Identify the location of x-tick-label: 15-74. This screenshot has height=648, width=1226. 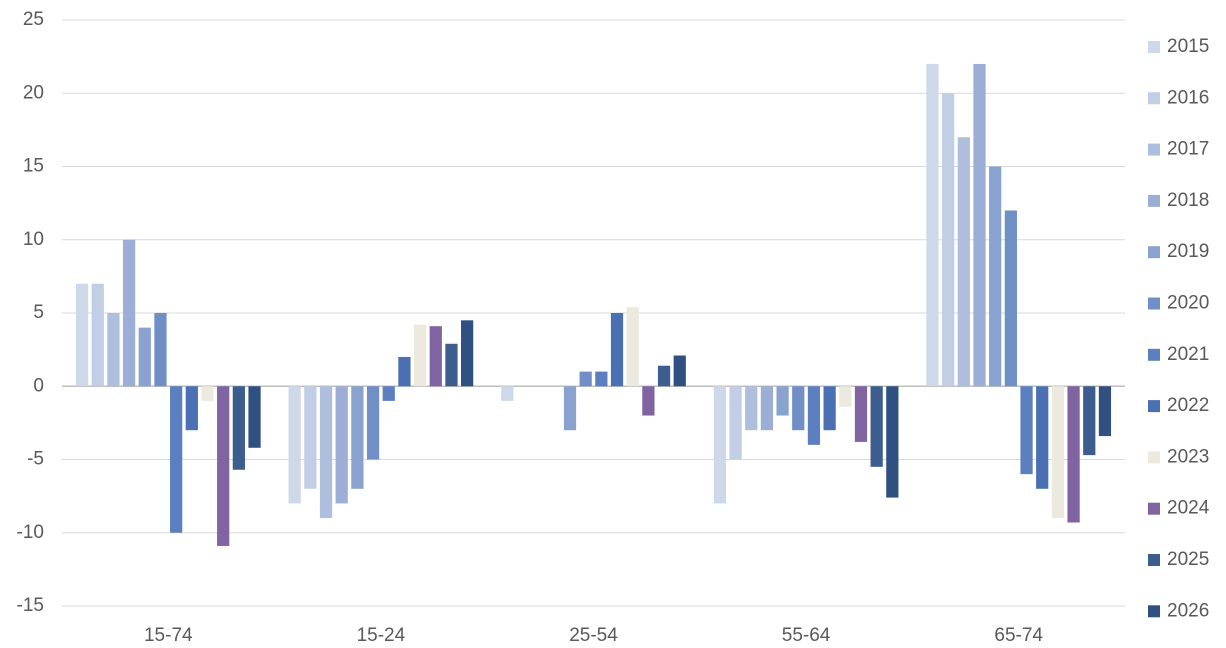
(168, 635).